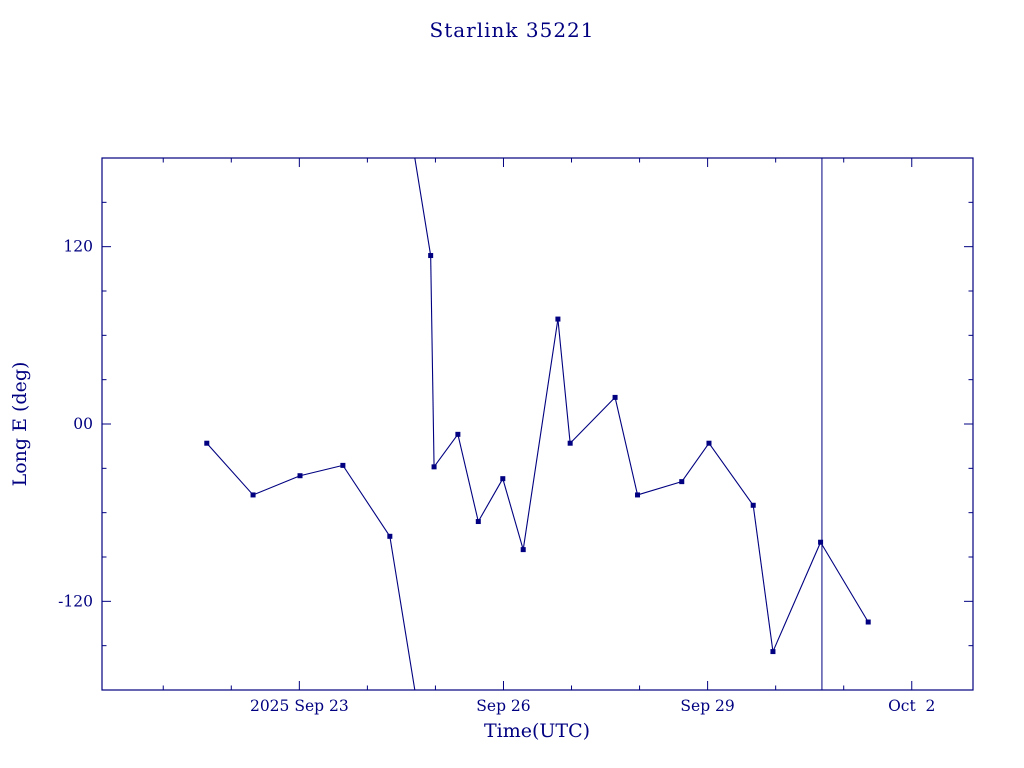 Image resolution: width=1024 pixels, height=768 pixels. Describe the element at coordinates (83, 424) in the screenshot. I see `svg-text: 00` at that location.